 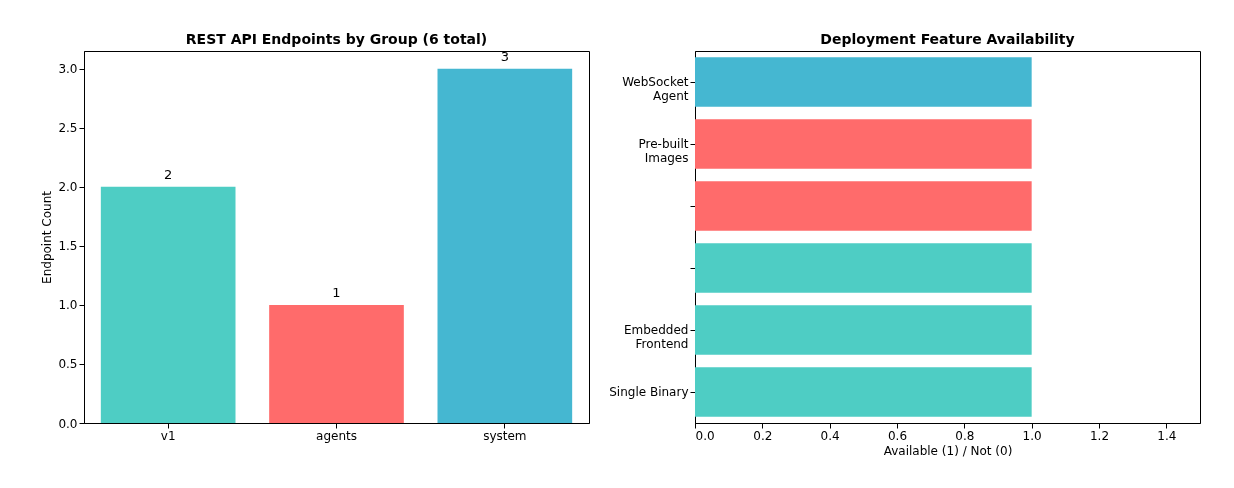 What do you see at coordinates (947, 39) in the screenshot?
I see `chart-title: Deployment Feature Availability` at bounding box center [947, 39].